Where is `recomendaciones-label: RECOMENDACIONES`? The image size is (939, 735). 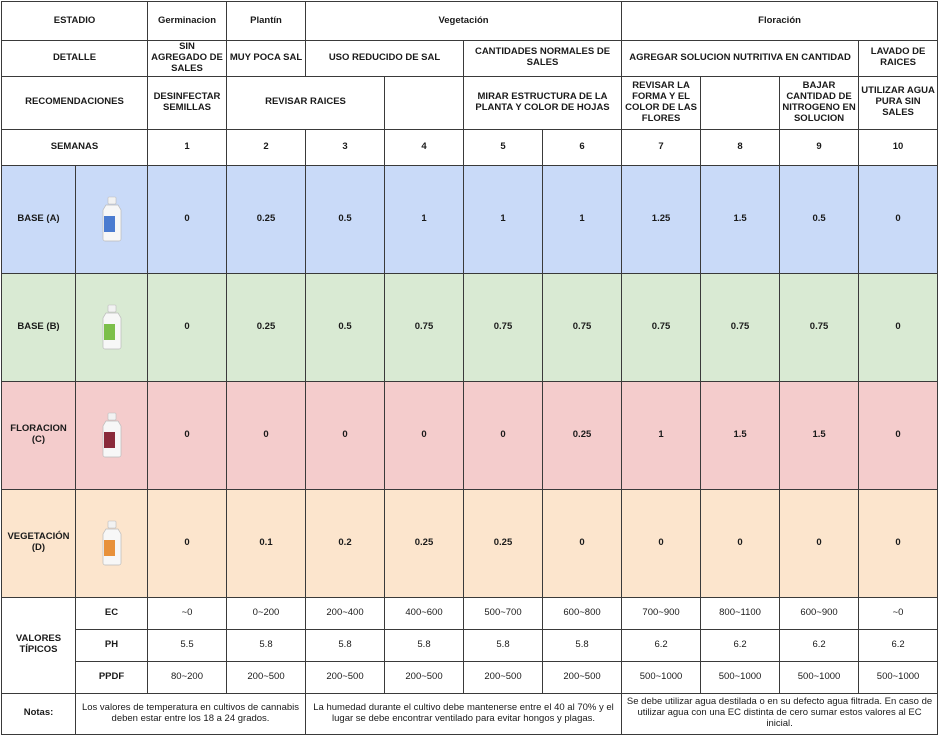 recomendaciones-label: RECOMENDACIONES is located at coordinates (74, 102).